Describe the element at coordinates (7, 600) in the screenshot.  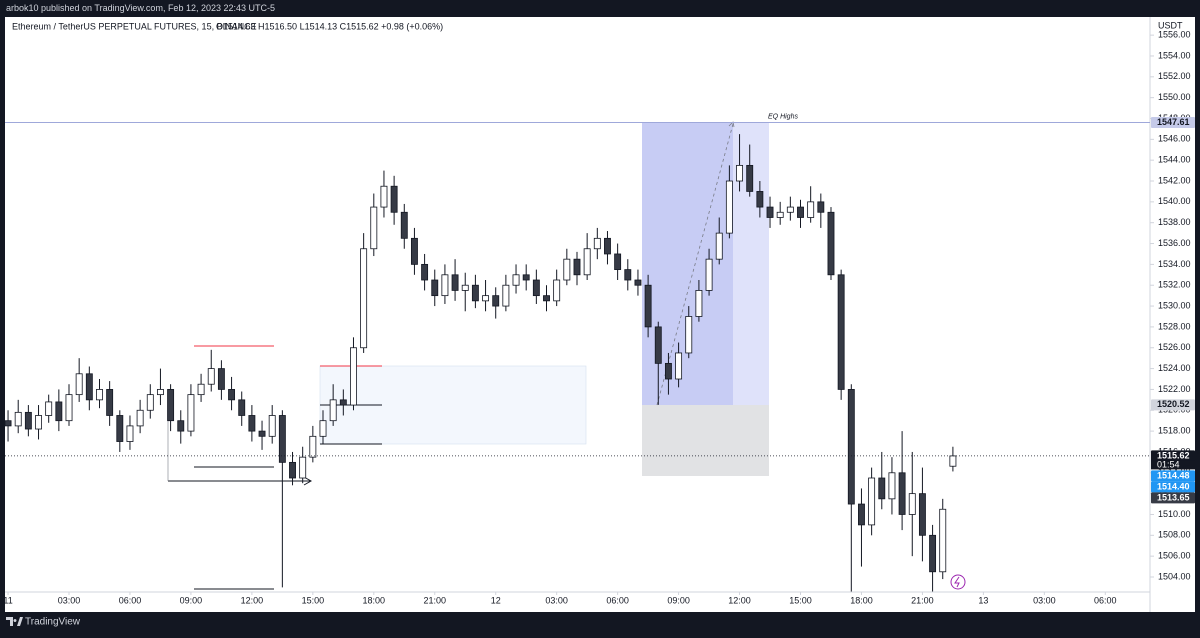
I see `x-tick-label: 11` at that location.